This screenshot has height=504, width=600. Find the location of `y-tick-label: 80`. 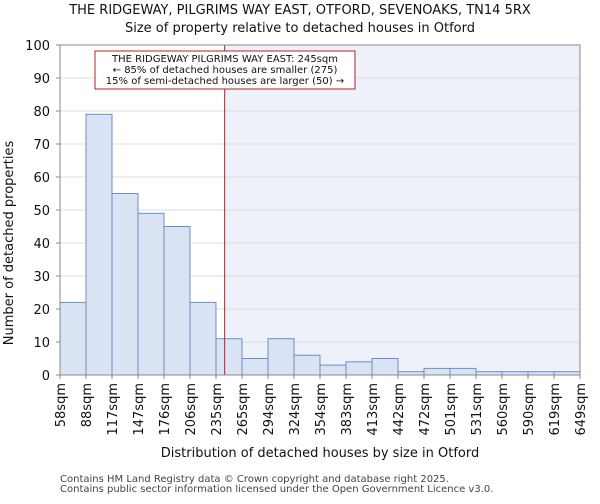

y-tick-label: 80 is located at coordinates (41, 112).